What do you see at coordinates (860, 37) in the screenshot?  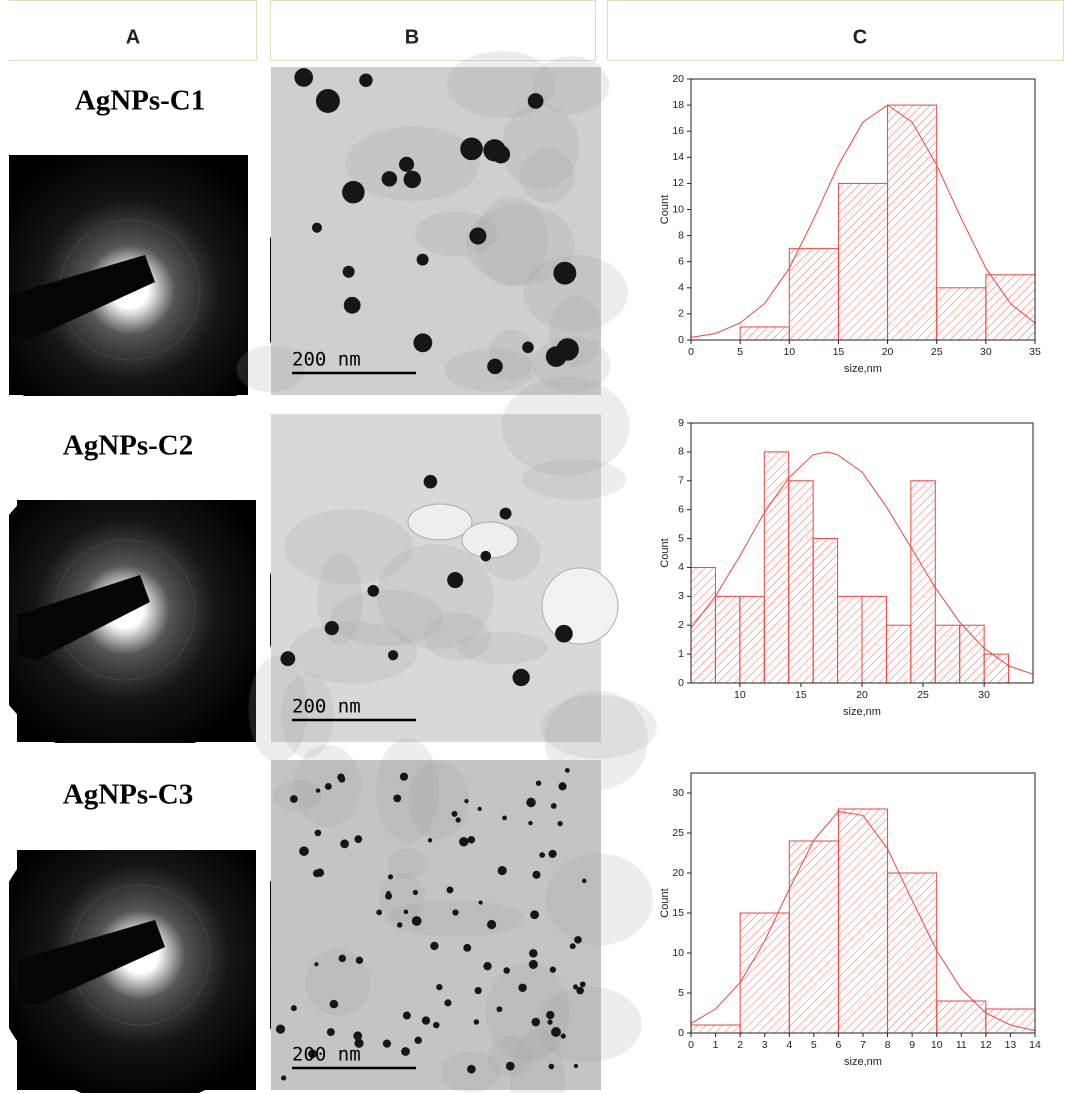 I see `column-header: C` at bounding box center [860, 37].